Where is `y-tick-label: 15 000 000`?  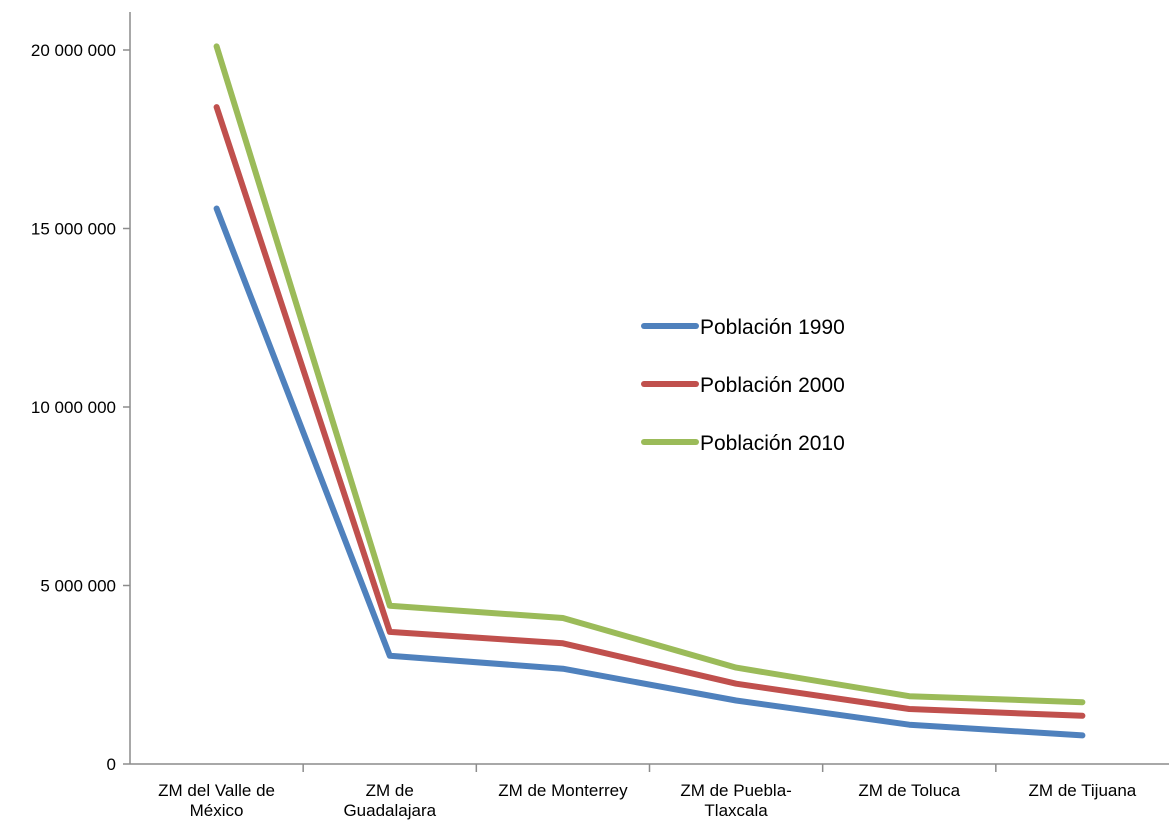 y-tick-label: 15 000 000 is located at coordinates (73, 229).